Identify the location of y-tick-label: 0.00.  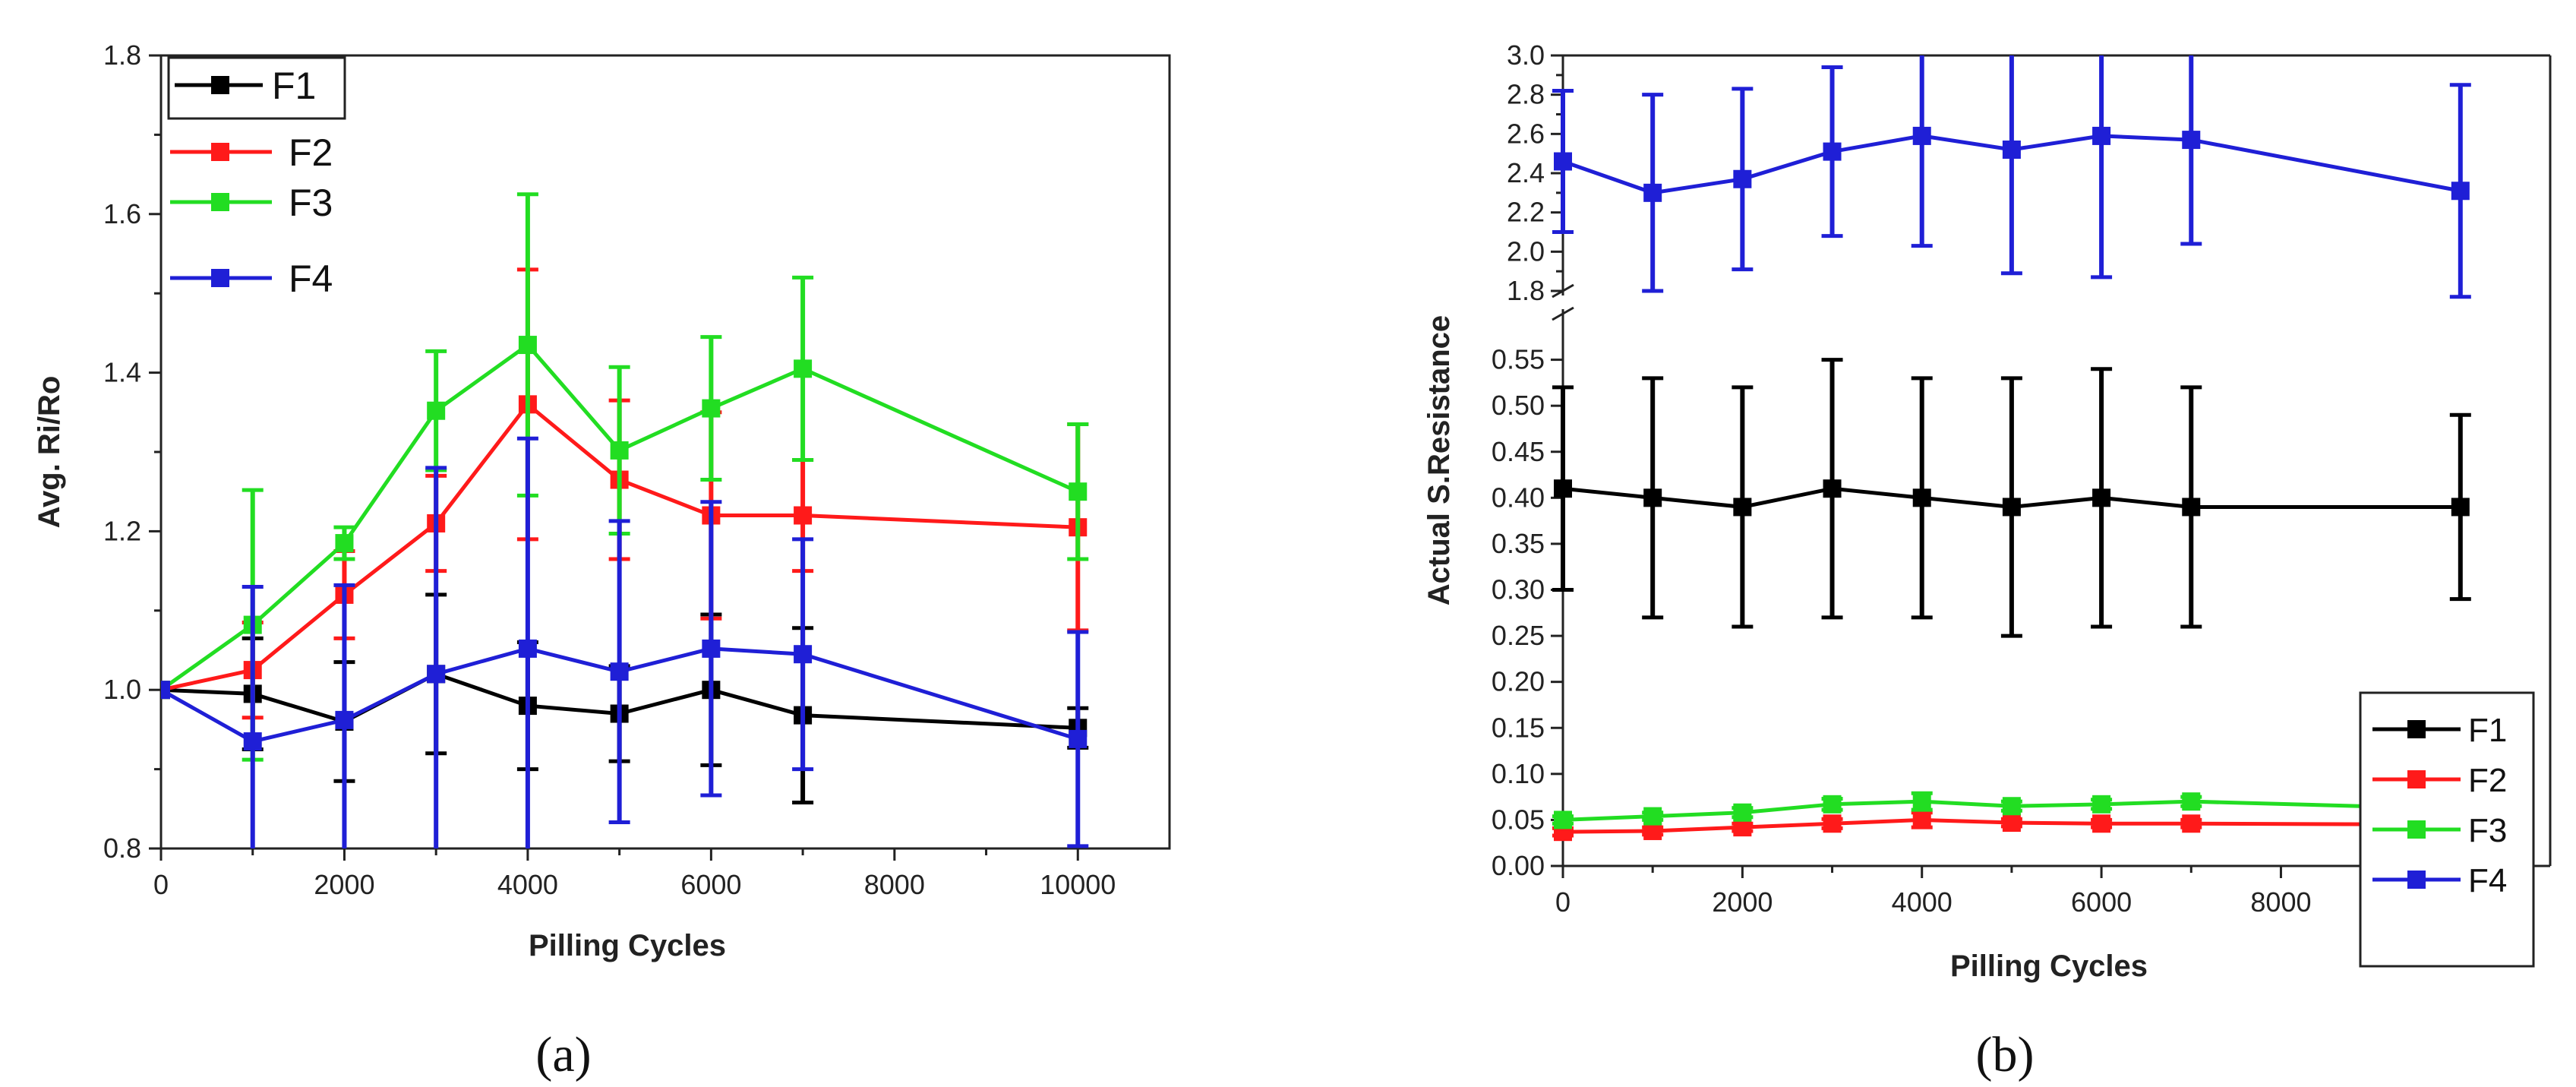
(1518, 865).